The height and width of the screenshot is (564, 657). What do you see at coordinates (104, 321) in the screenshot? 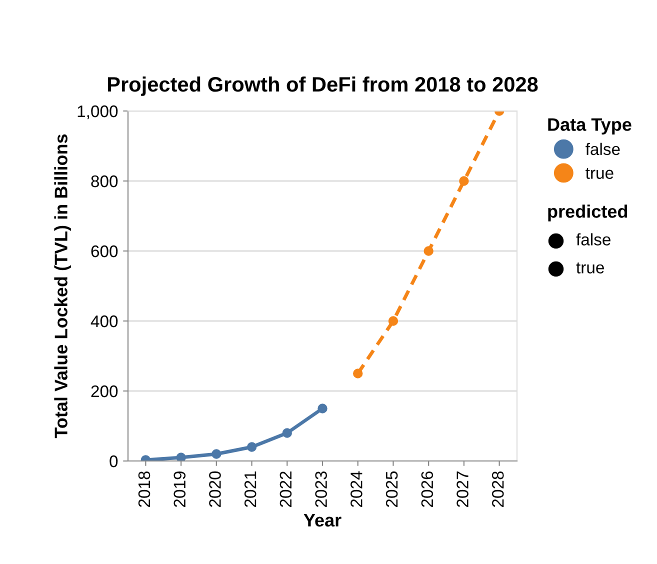
I see `y-tick-label: 400` at bounding box center [104, 321].